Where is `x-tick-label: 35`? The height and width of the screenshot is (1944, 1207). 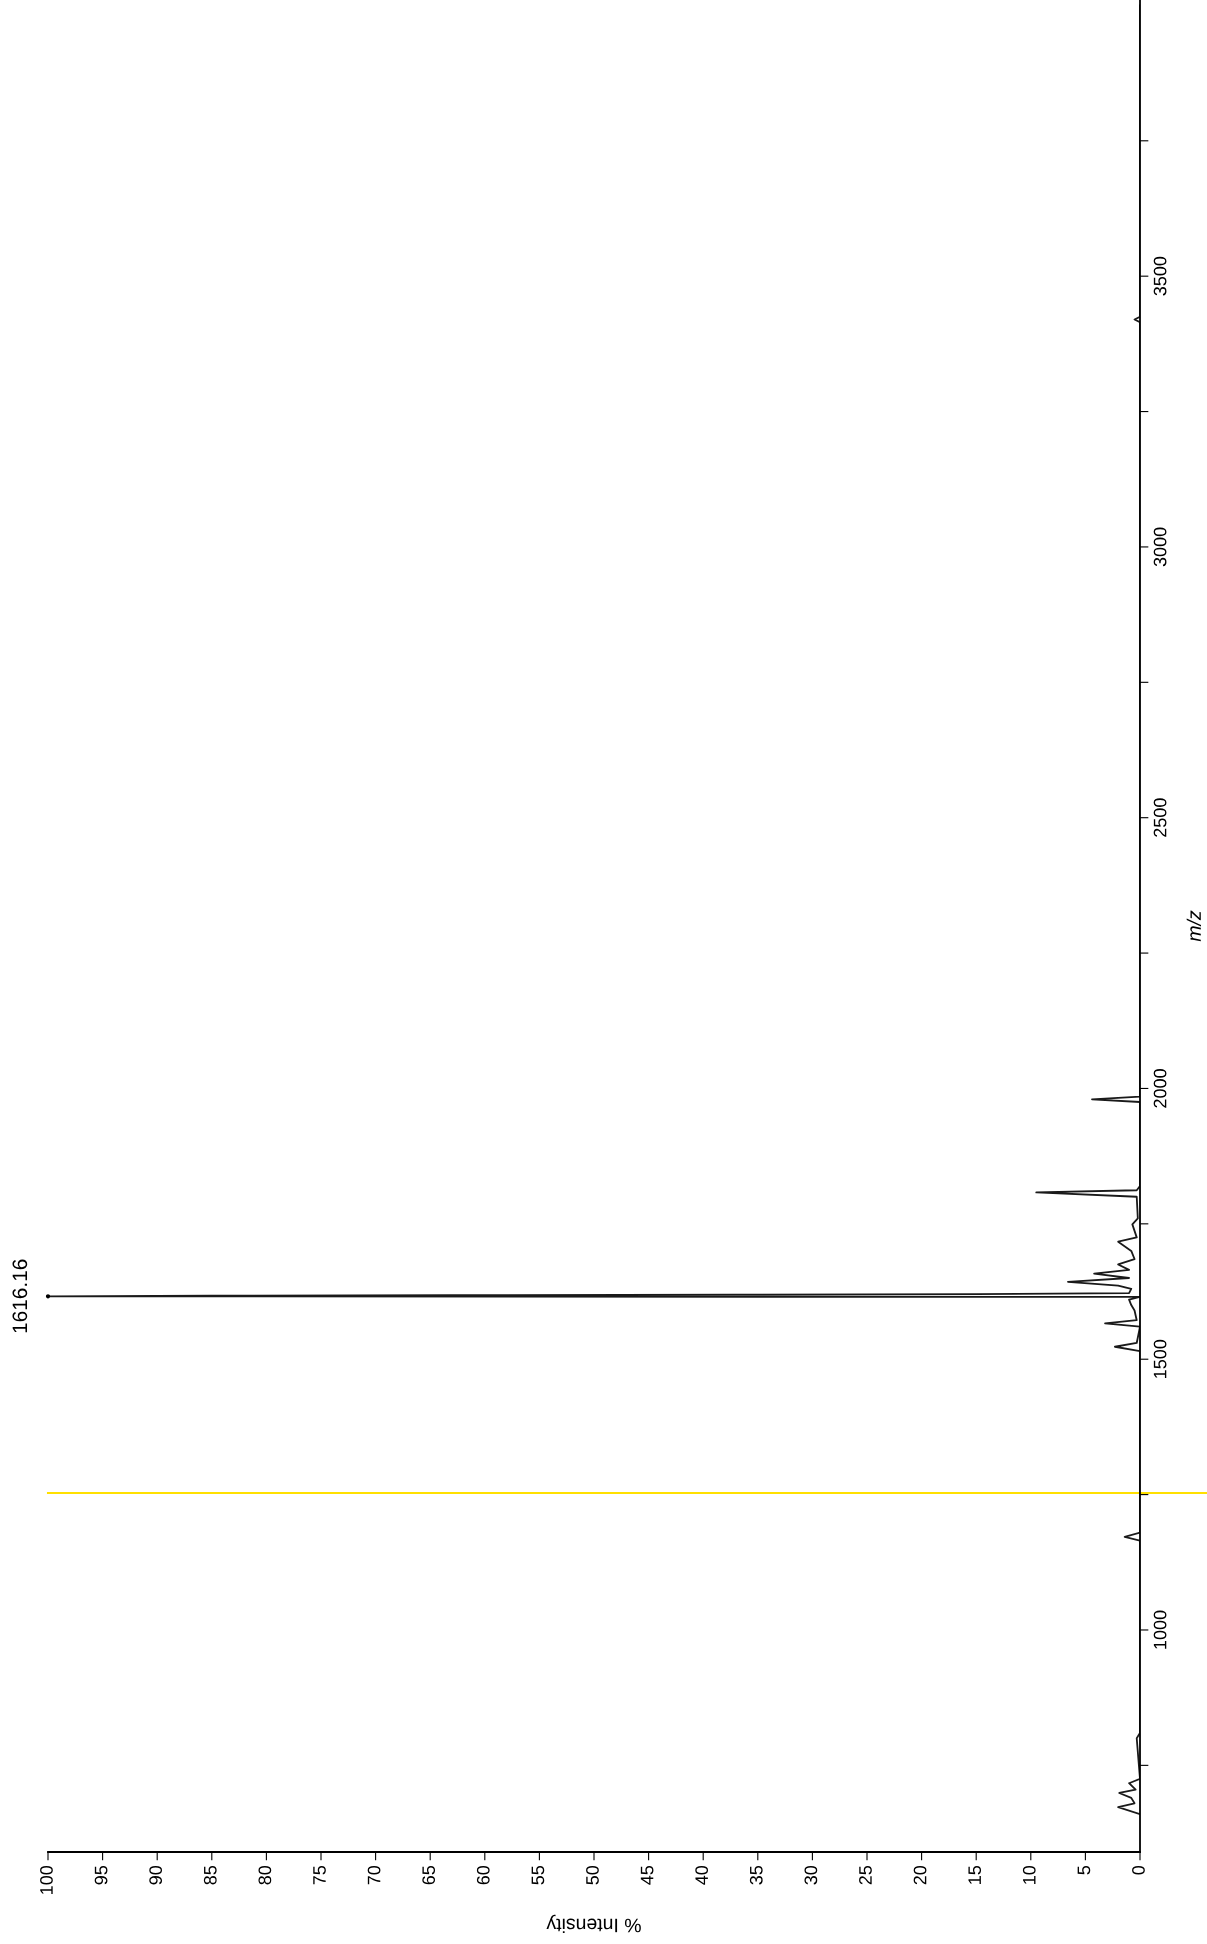
x-tick-label: 35 is located at coordinates (756, 1875).